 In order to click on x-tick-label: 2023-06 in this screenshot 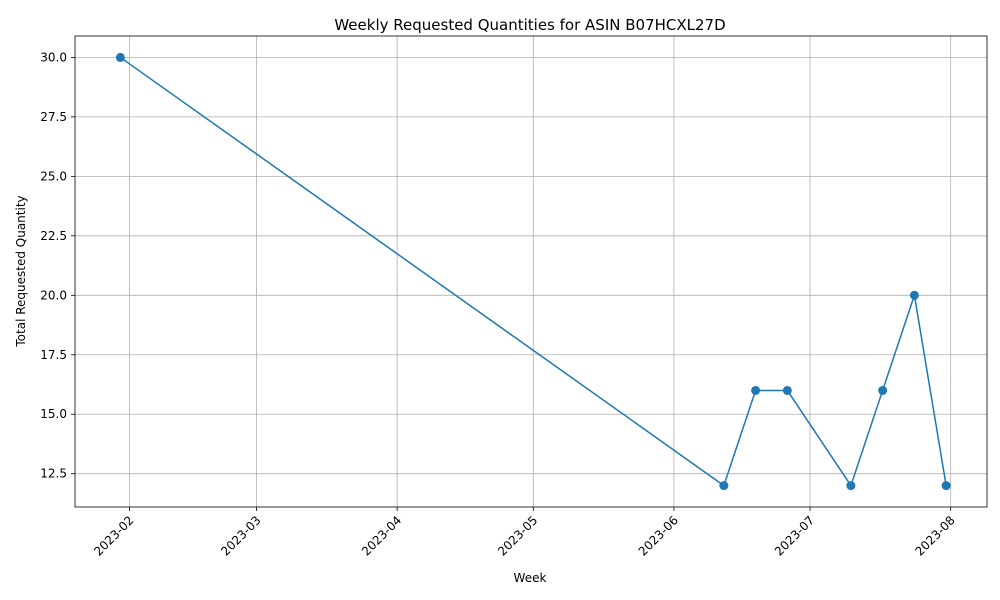, I will do `click(658, 535)`.